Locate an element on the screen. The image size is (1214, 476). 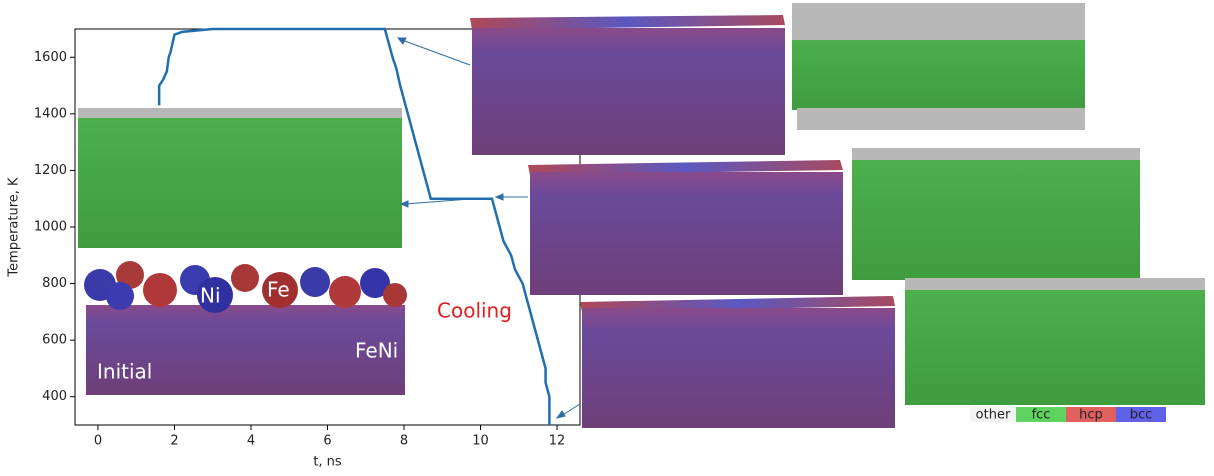
x-tick-label: 4 is located at coordinates (251, 441).